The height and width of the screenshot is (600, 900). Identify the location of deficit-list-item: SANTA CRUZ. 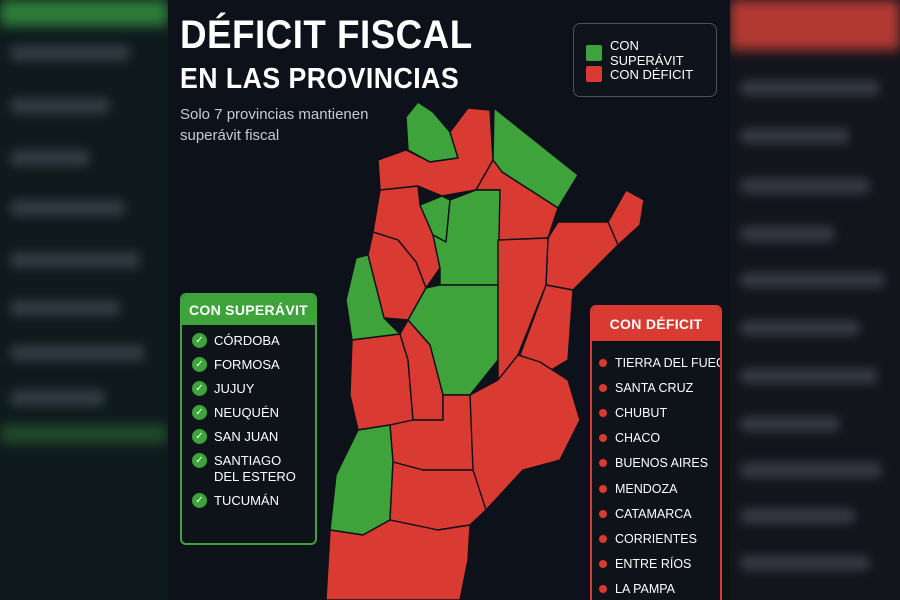
(656, 387).